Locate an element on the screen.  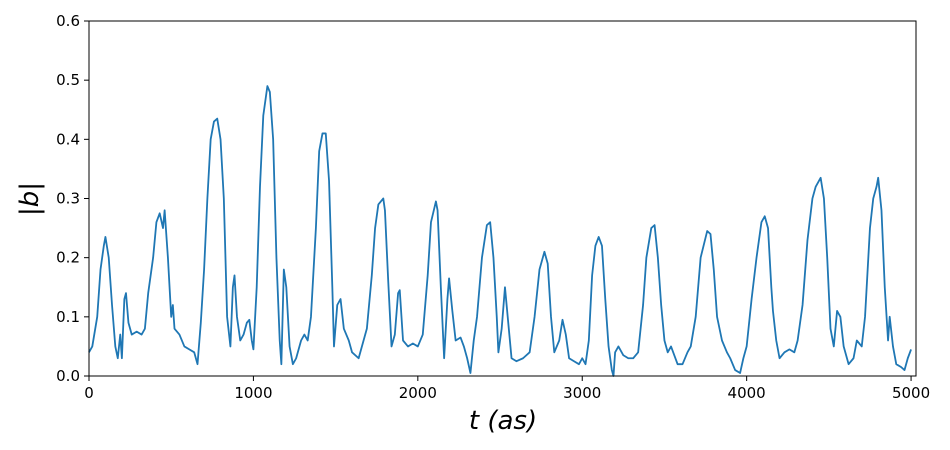
y-tick-label: 0.1 is located at coordinates (68, 317).